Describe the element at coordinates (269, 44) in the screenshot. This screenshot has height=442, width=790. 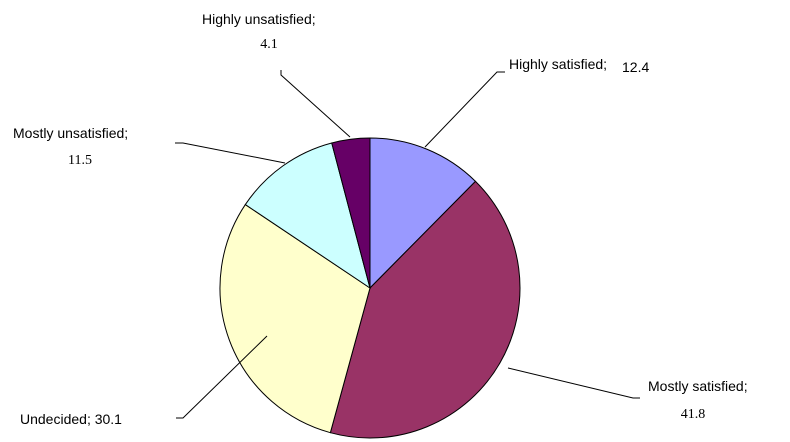
I see `label-highly-unsatisfied-value: 4.1` at that location.